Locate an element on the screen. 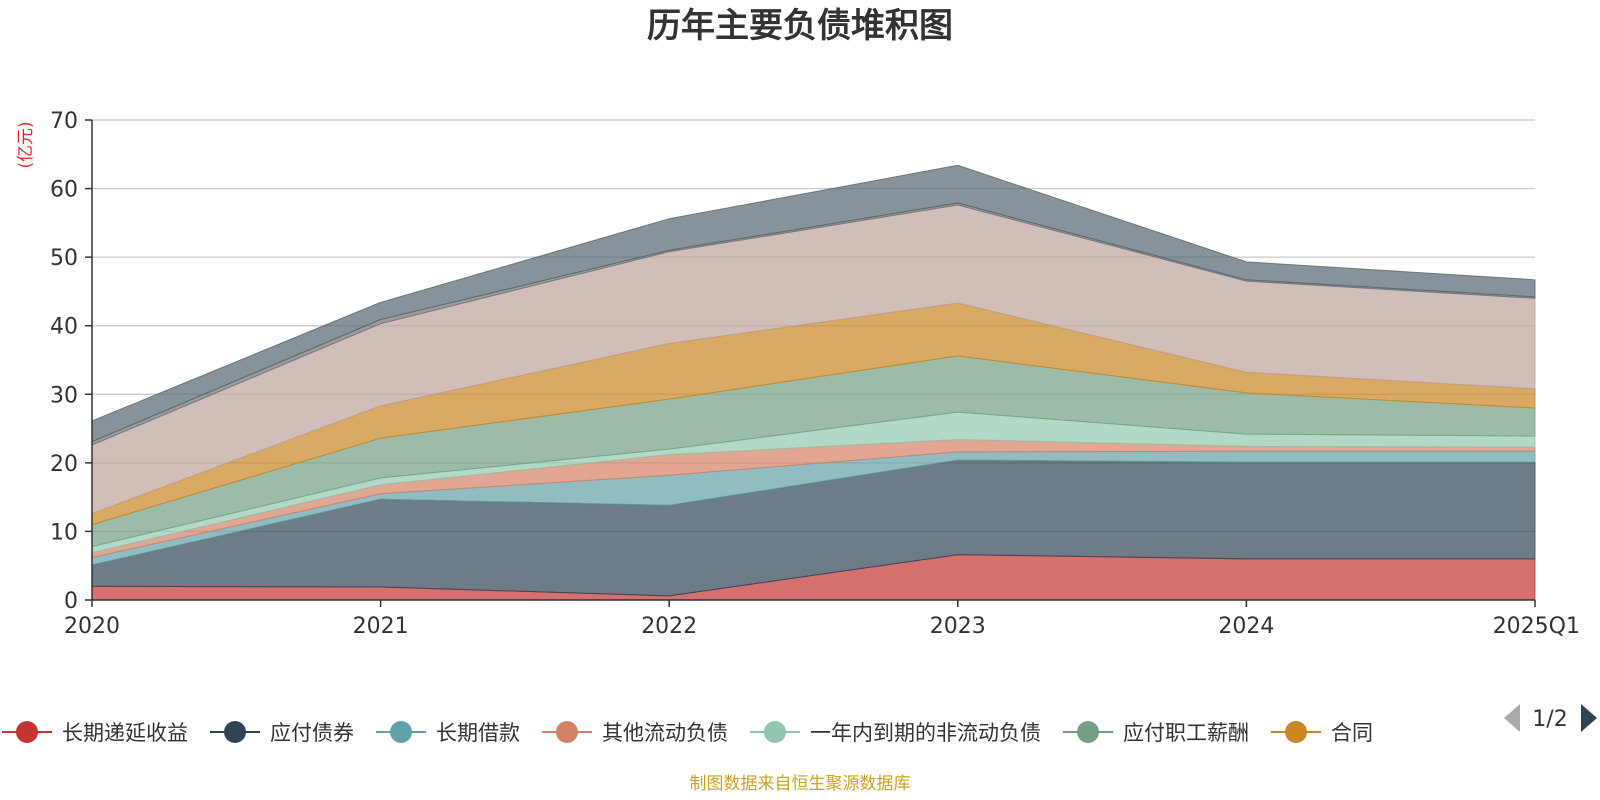 The image size is (1600, 800). x-tick-label: 2020 is located at coordinates (92, 626).